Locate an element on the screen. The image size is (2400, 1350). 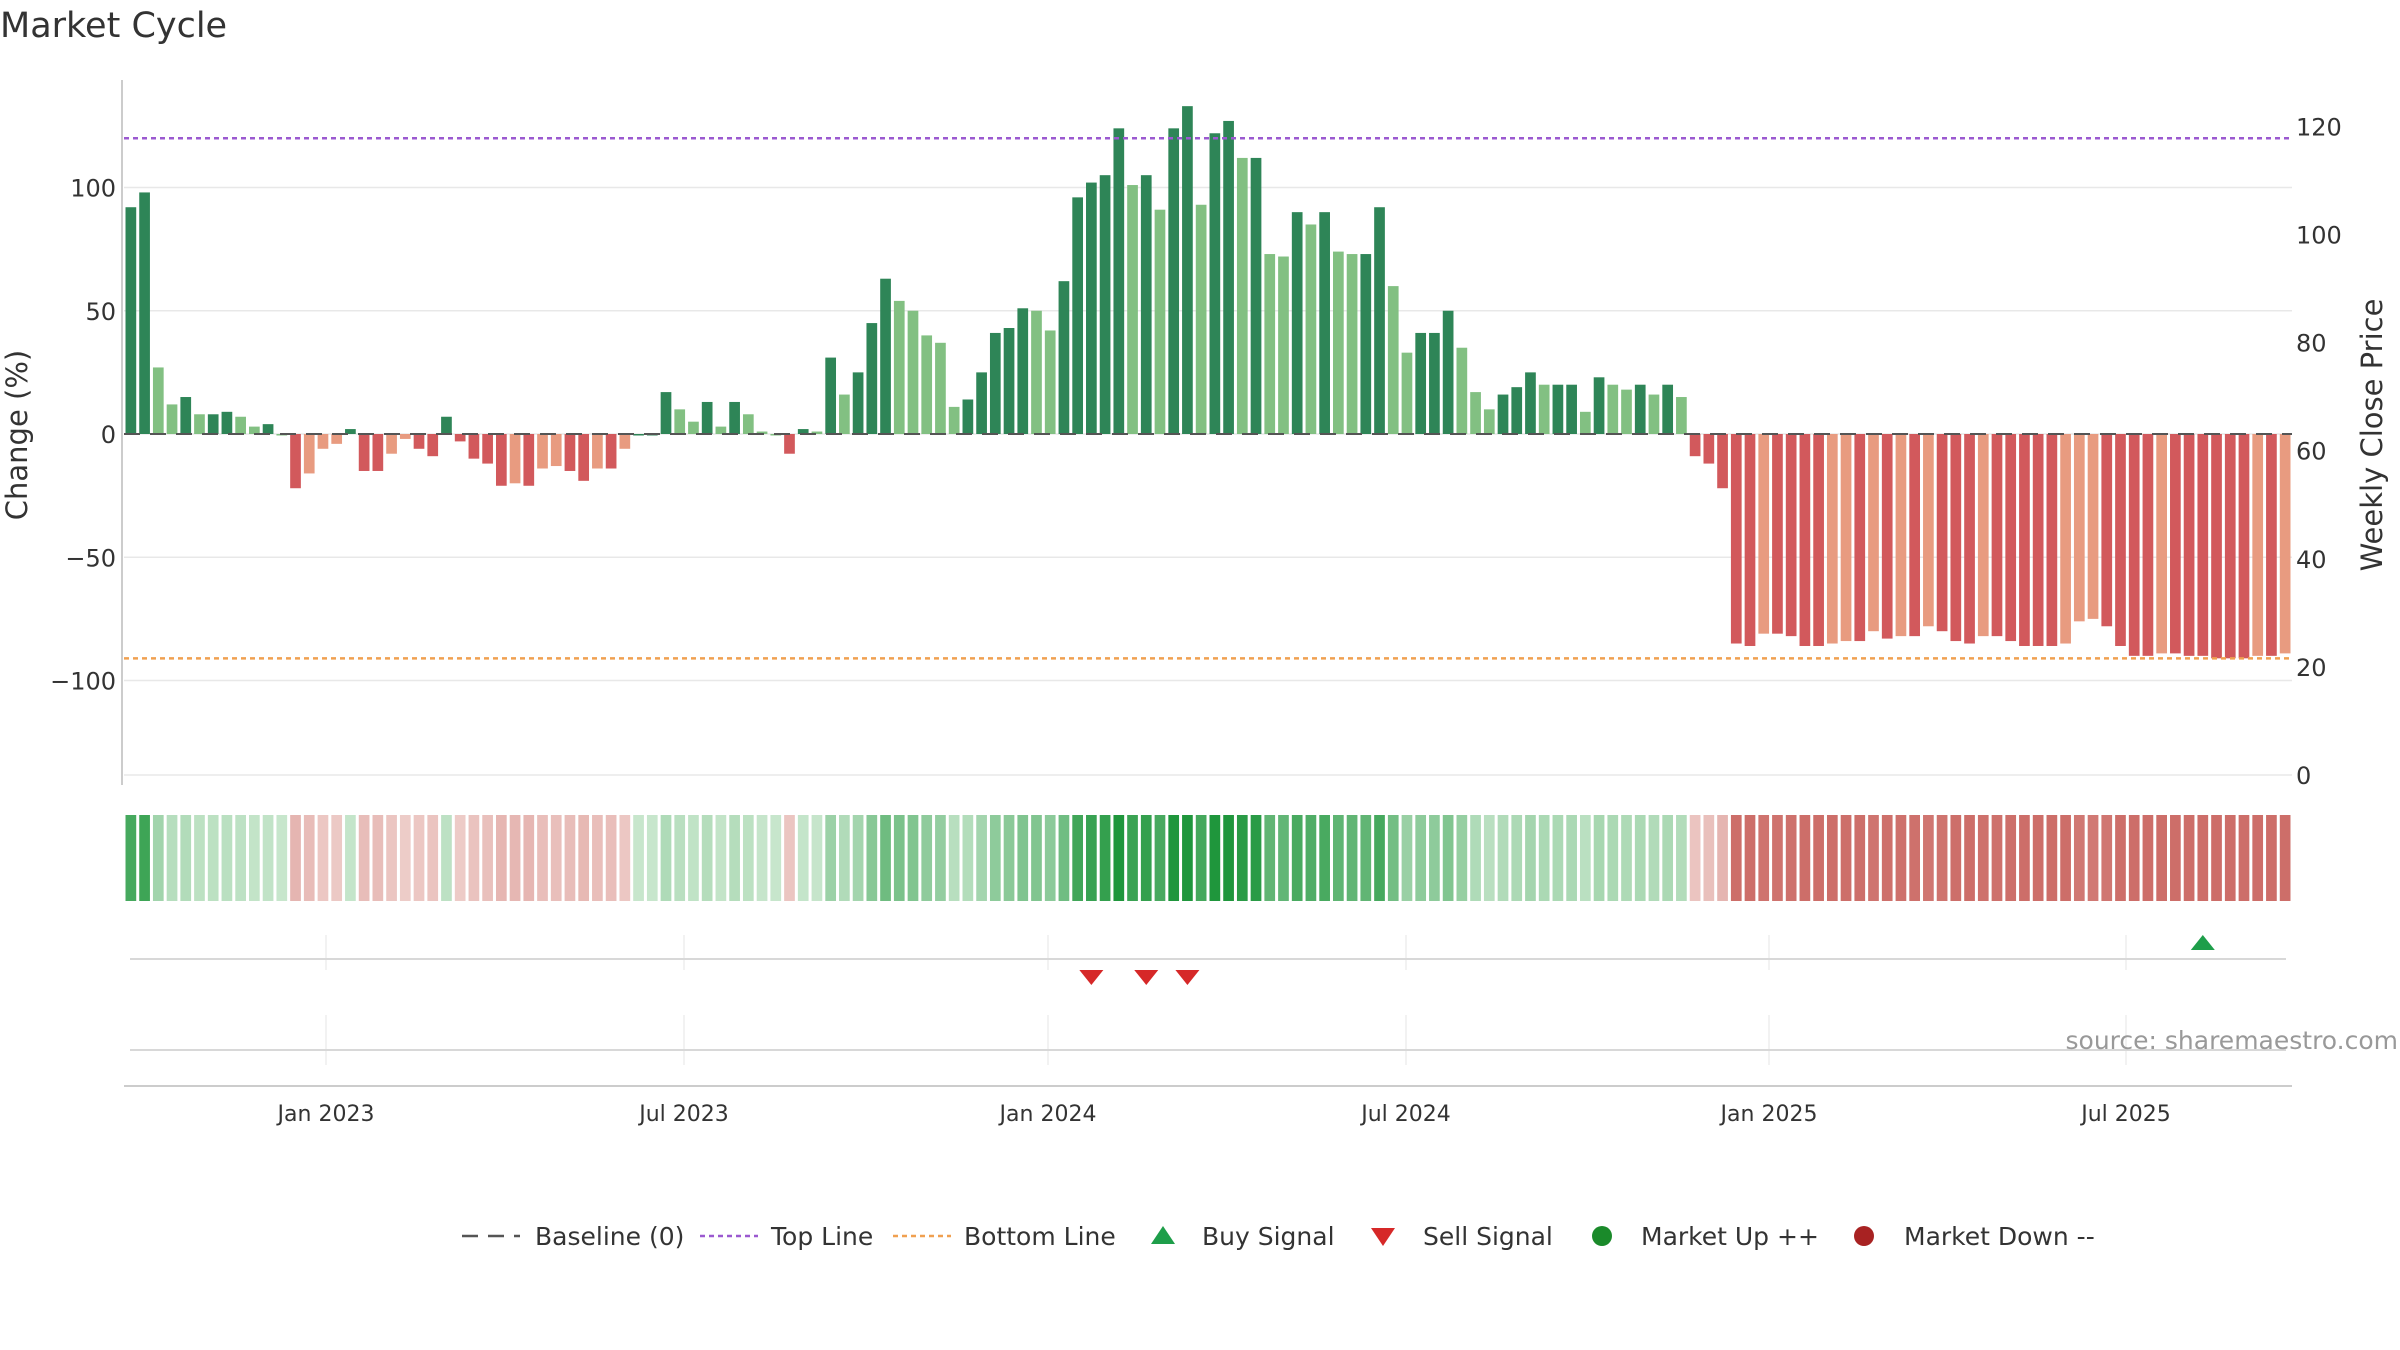
y-right-tick-label: 120 is located at coordinates (2319, 127).